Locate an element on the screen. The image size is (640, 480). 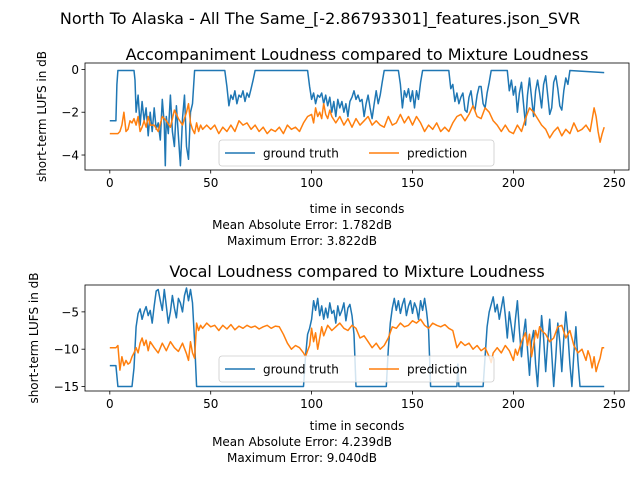
chart1-legend-box is located at coordinates (356, 369).